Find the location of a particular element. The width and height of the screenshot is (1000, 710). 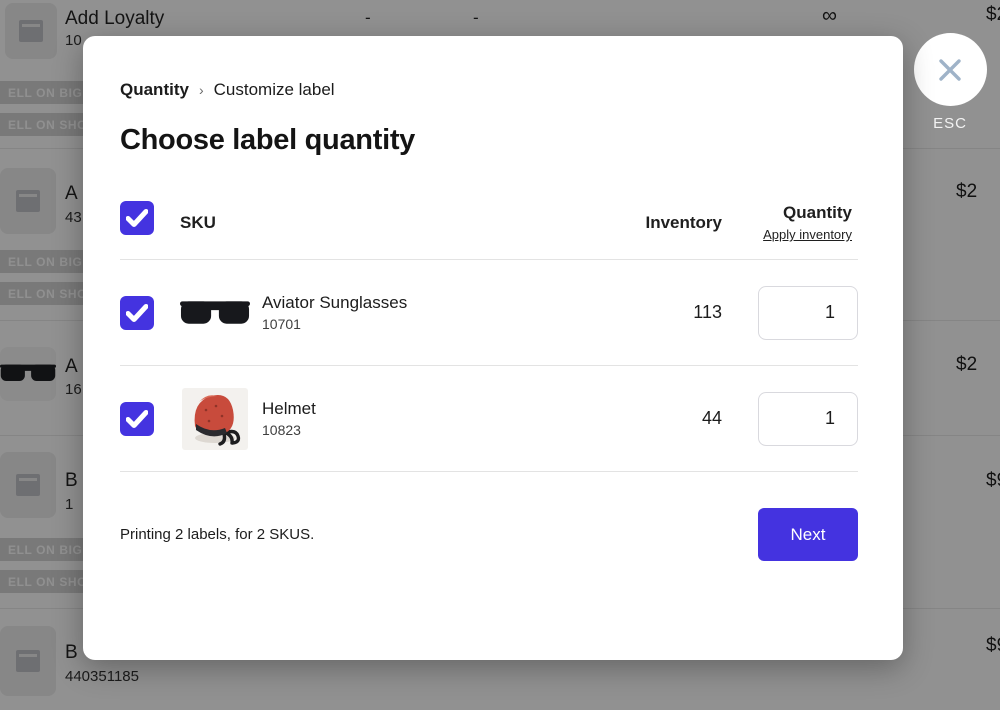

helmet-icon is located at coordinates (215, 418).